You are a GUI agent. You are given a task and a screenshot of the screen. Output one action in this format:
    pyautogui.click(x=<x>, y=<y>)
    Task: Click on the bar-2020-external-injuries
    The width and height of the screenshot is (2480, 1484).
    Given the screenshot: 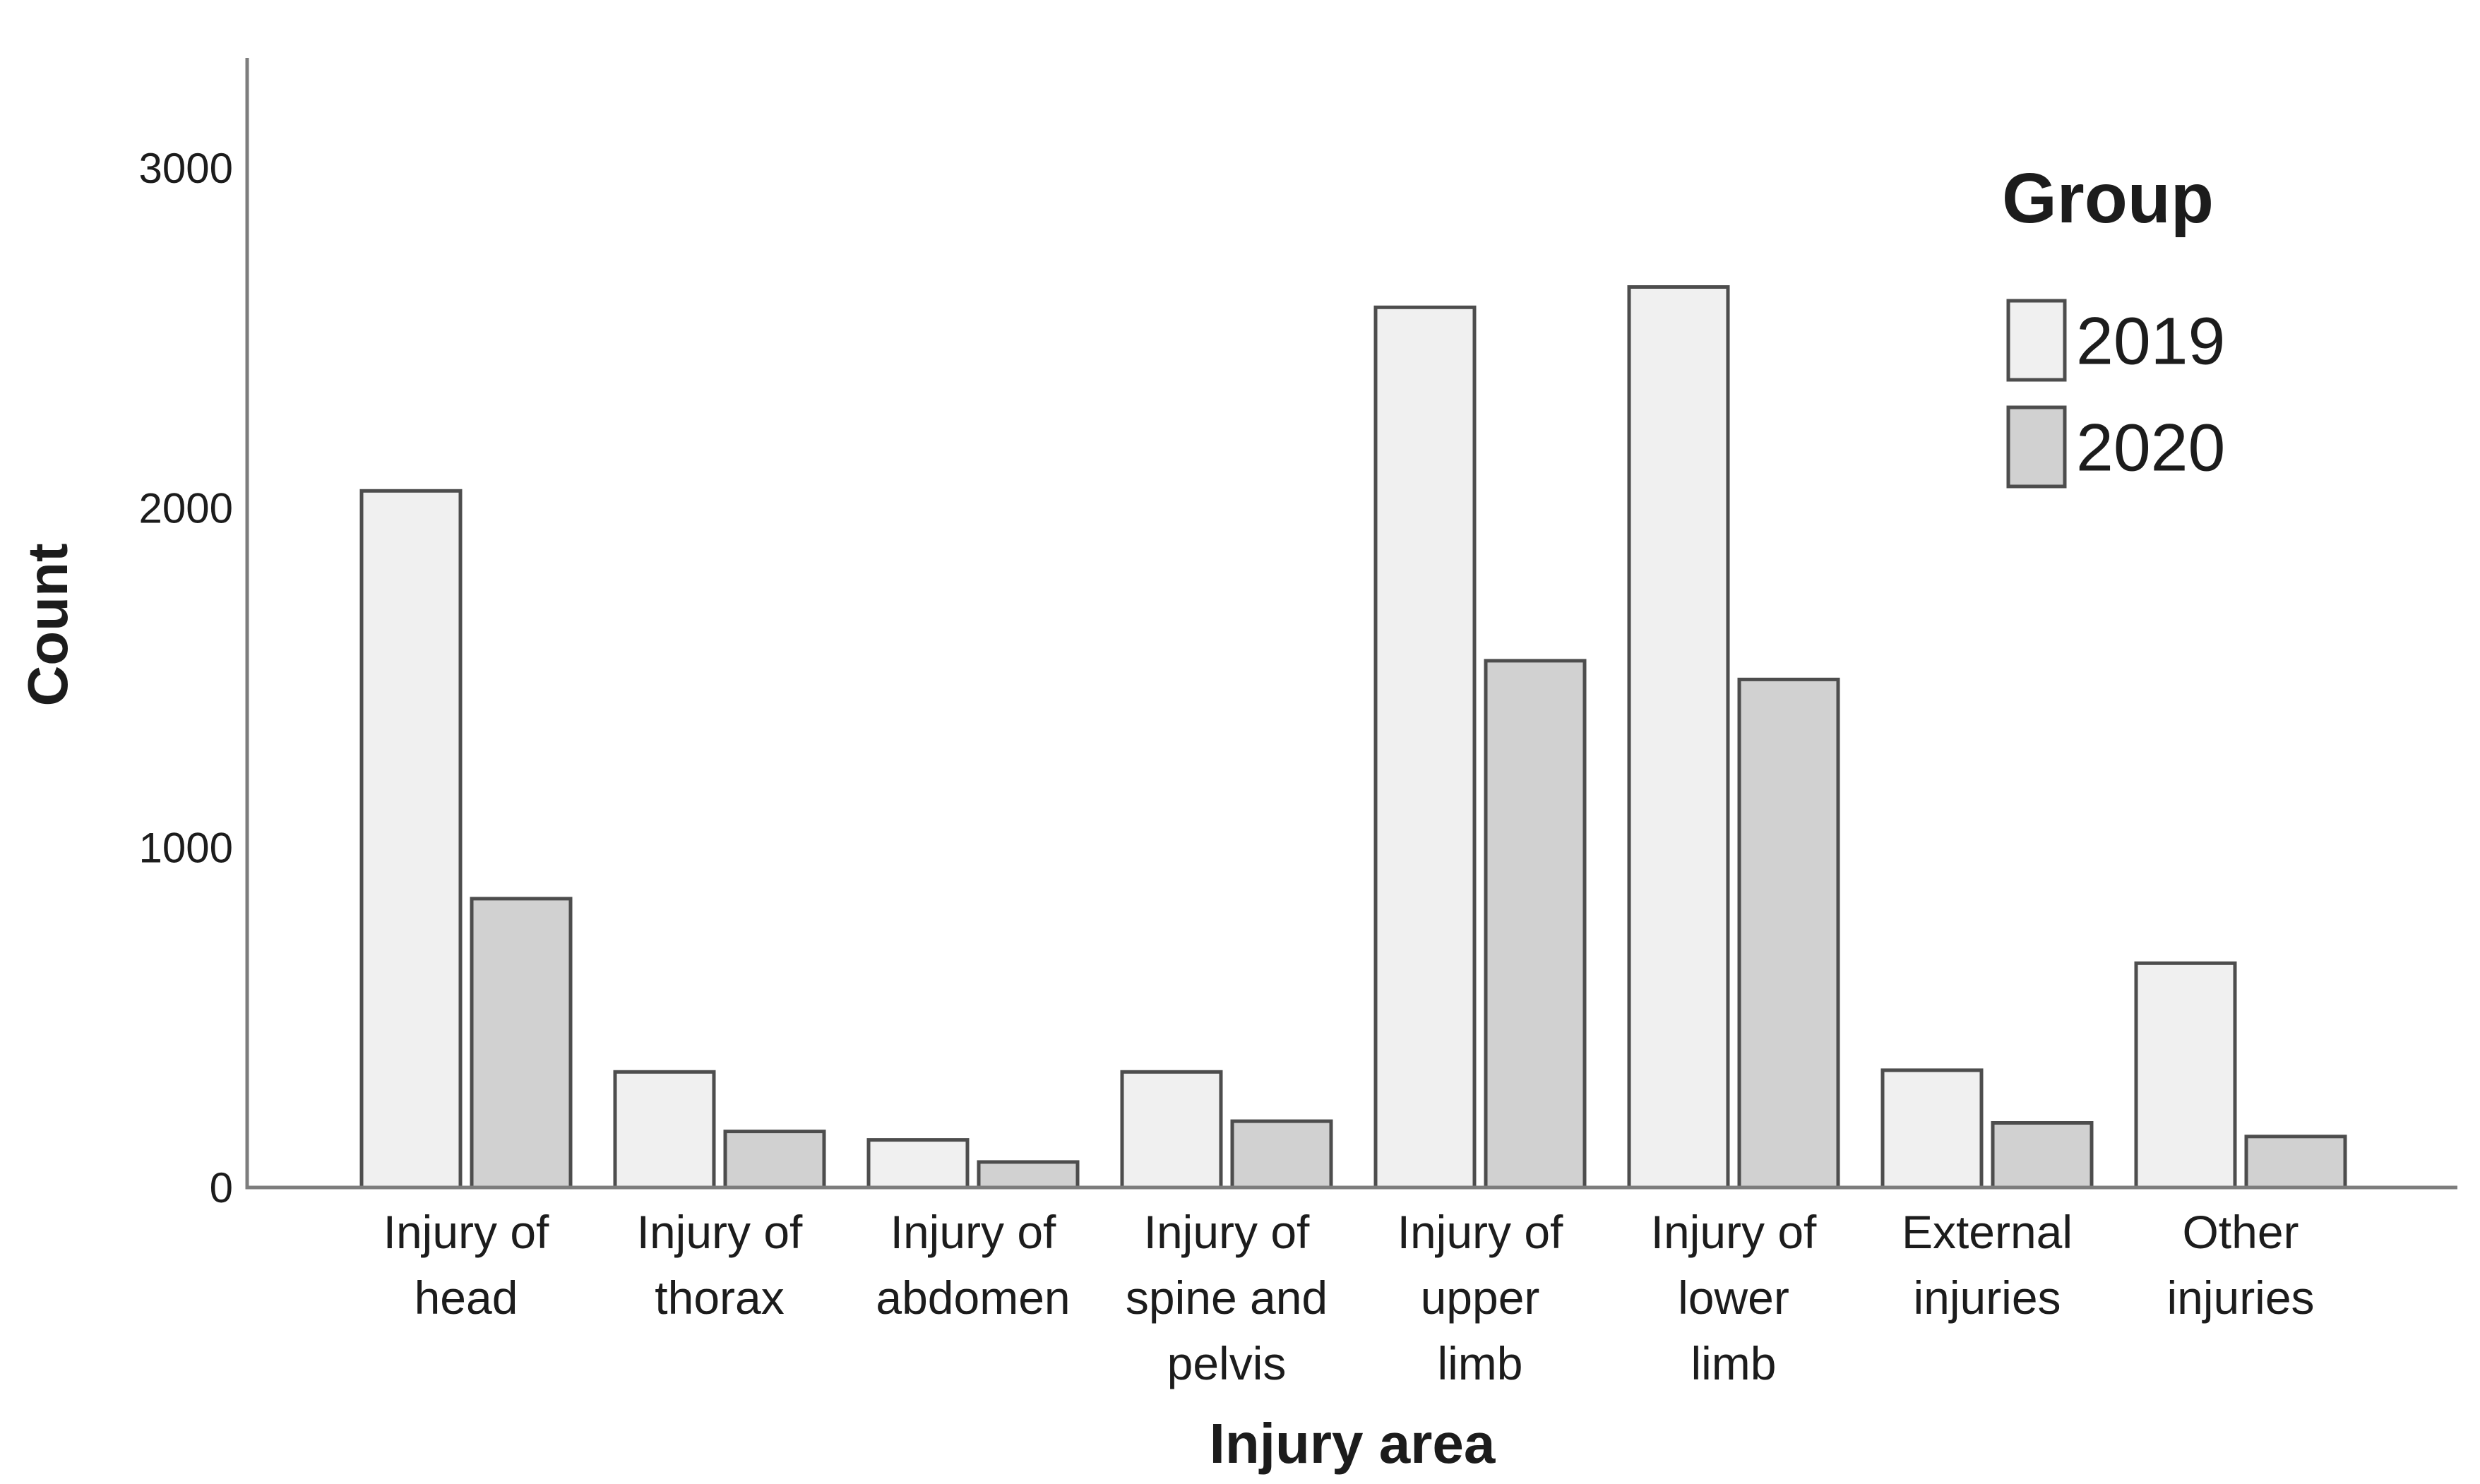 What is the action you would take?
    pyautogui.click(x=2042, y=1155)
    